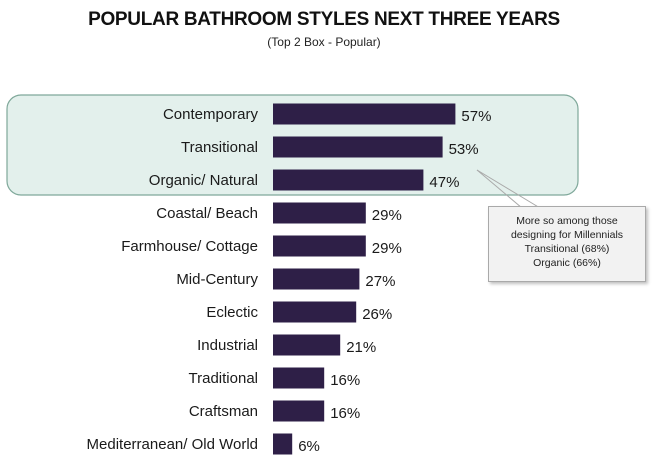 This screenshot has width=668, height=464. What do you see at coordinates (476, 116) in the screenshot?
I see `value-label: 57%` at bounding box center [476, 116].